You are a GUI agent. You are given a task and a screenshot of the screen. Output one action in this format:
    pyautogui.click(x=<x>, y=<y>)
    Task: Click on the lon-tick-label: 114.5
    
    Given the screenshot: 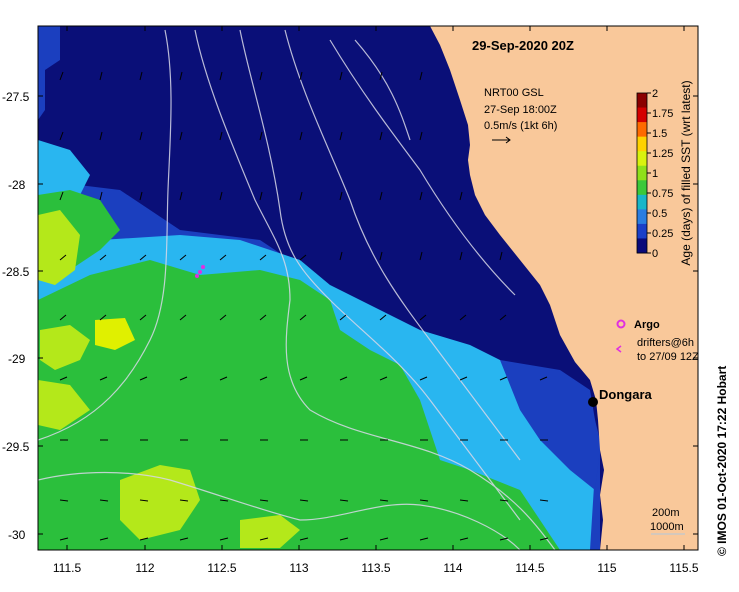 What is the action you would take?
    pyautogui.click(x=529, y=568)
    